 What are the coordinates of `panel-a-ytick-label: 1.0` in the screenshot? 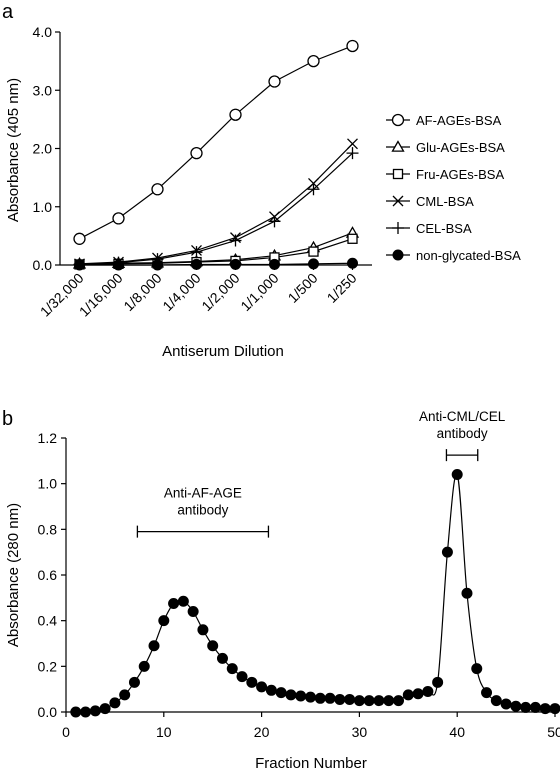 It's located at (43, 207).